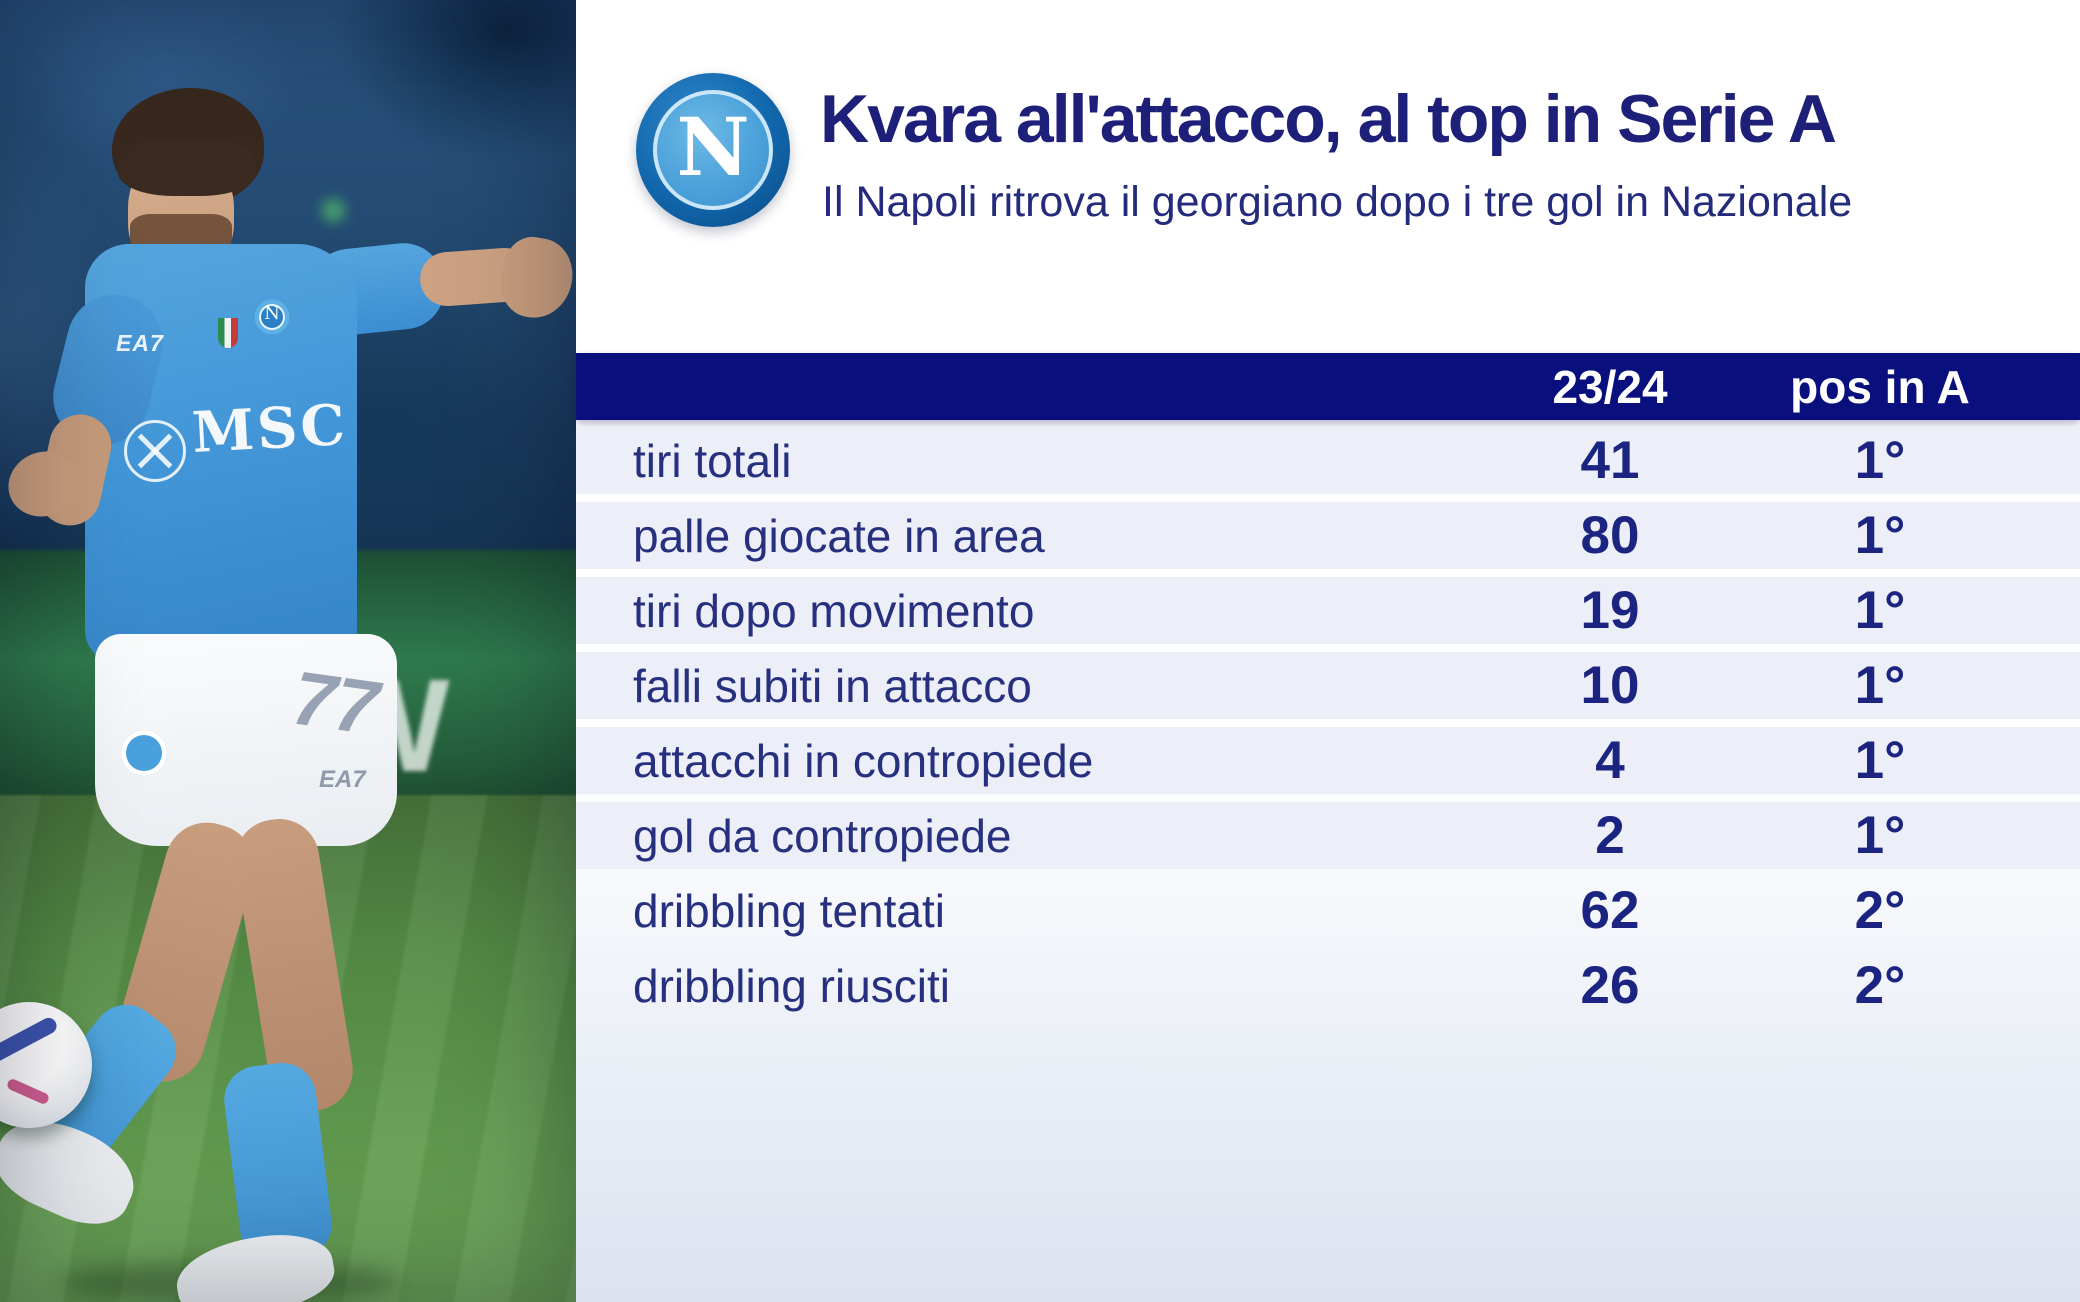 The height and width of the screenshot is (1302, 2080). I want to click on page-title: Kvara all'attacco, al top in Serie A, so click(1328, 119).